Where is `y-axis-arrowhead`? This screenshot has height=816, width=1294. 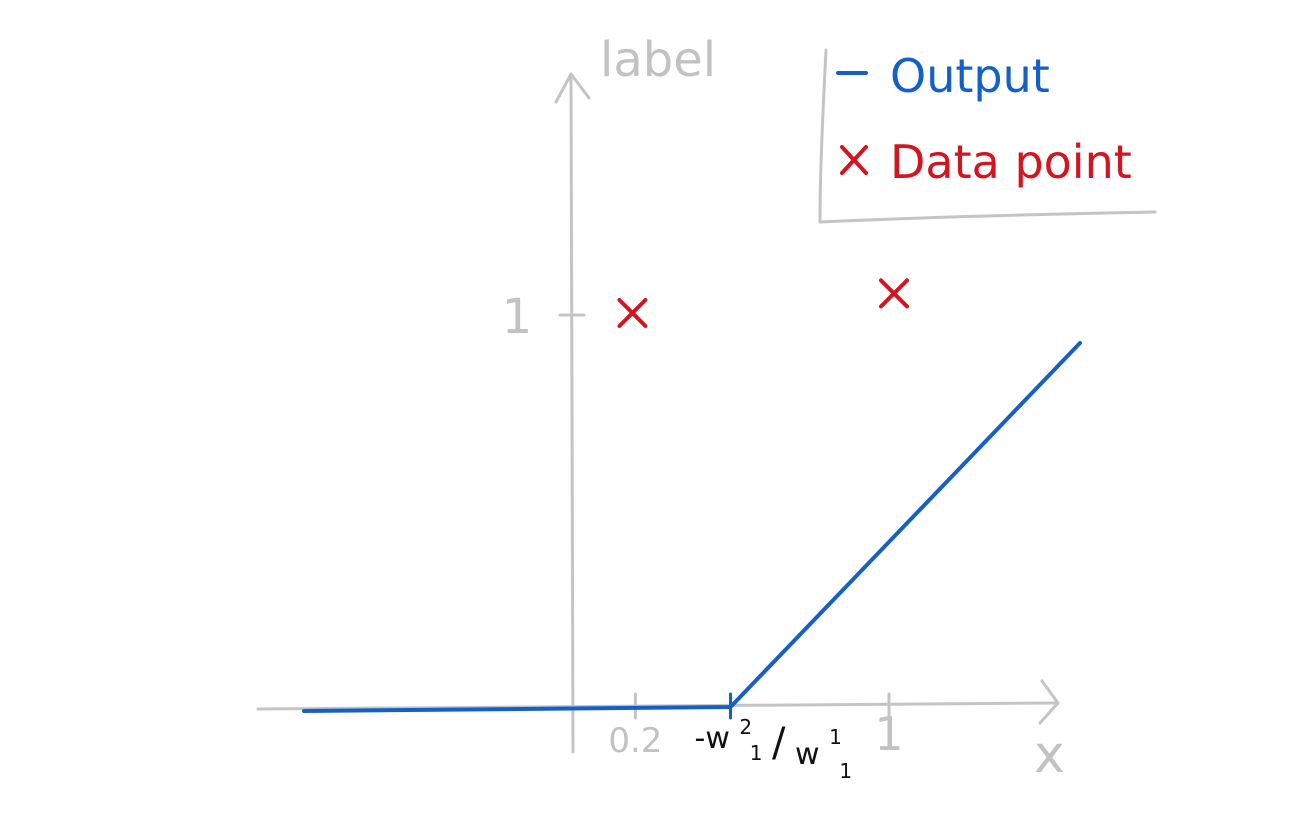 y-axis-arrowhead is located at coordinates (572, 88).